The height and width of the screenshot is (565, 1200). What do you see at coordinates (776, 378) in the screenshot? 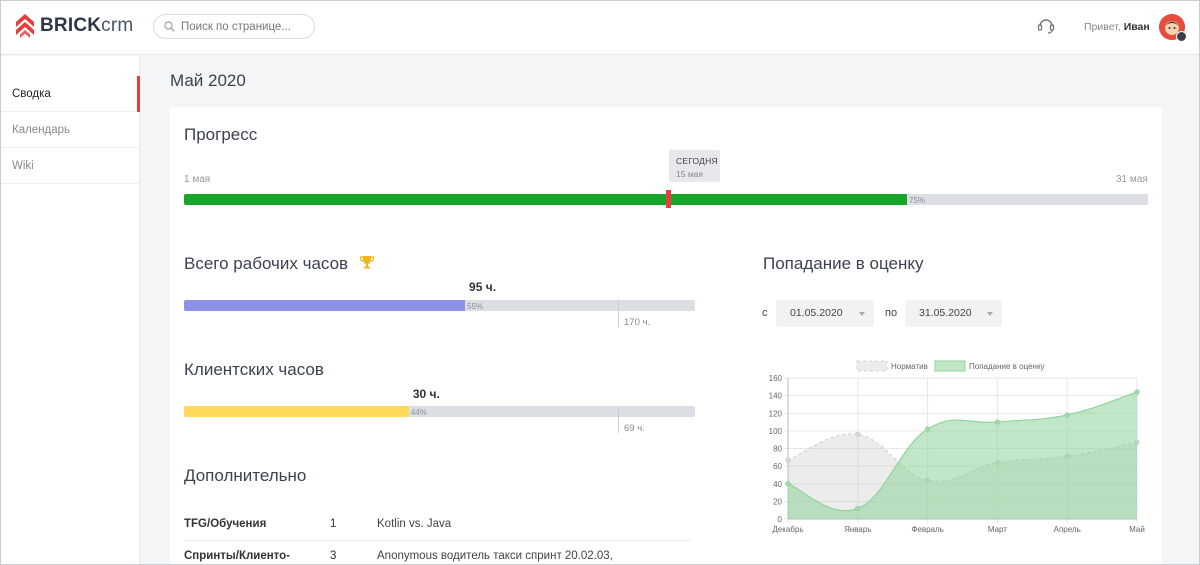
I see `chart-y-tick-label: 160` at bounding box center [776, 378].